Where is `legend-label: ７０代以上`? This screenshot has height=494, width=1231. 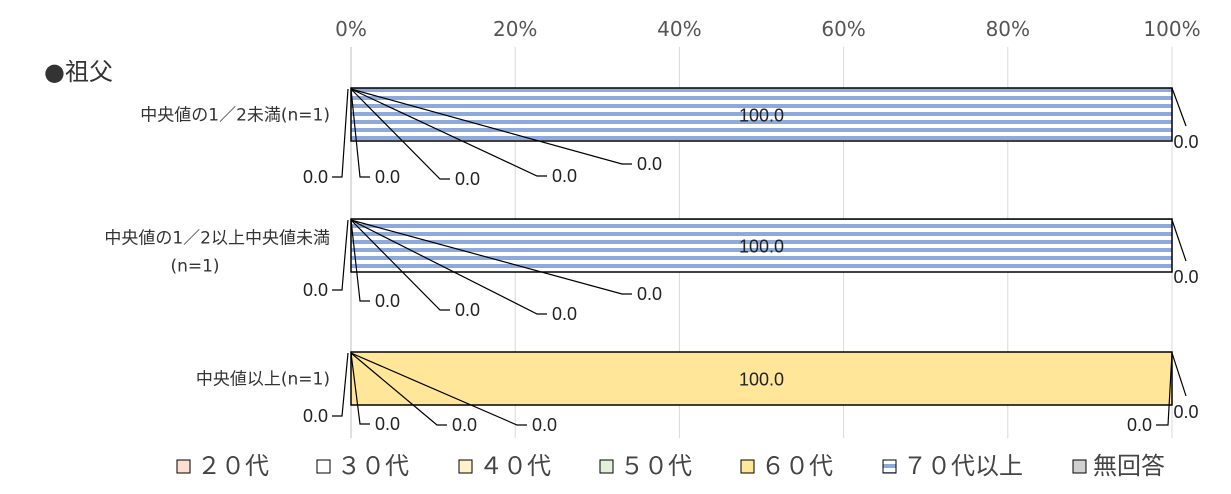 legend-label: ７０代以上 is located at coordinates (963, 466).